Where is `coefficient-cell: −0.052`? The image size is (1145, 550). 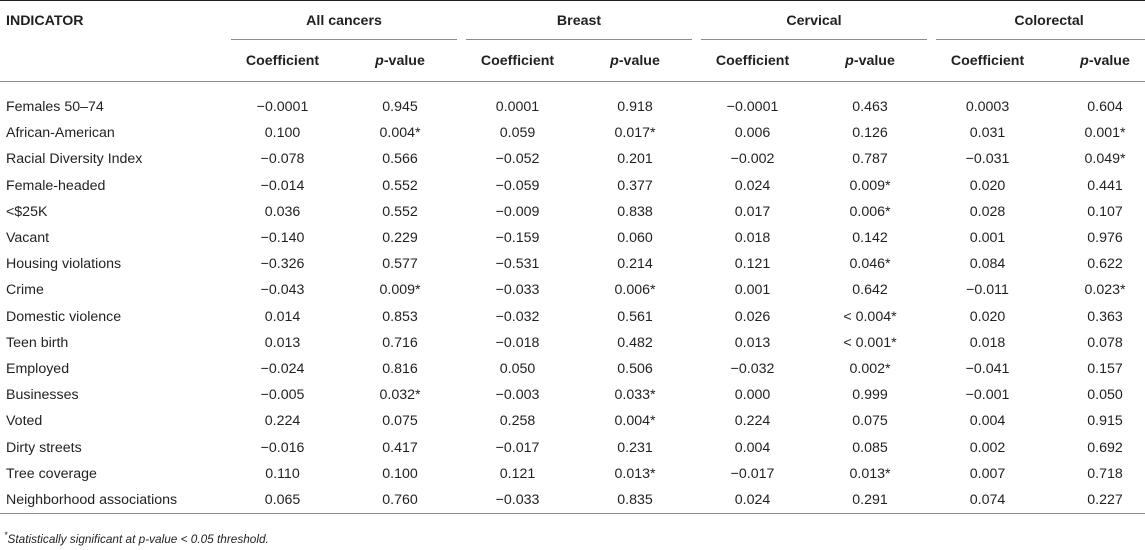
coefficient-cell: −0.052 is located at coordinates (517, 159).